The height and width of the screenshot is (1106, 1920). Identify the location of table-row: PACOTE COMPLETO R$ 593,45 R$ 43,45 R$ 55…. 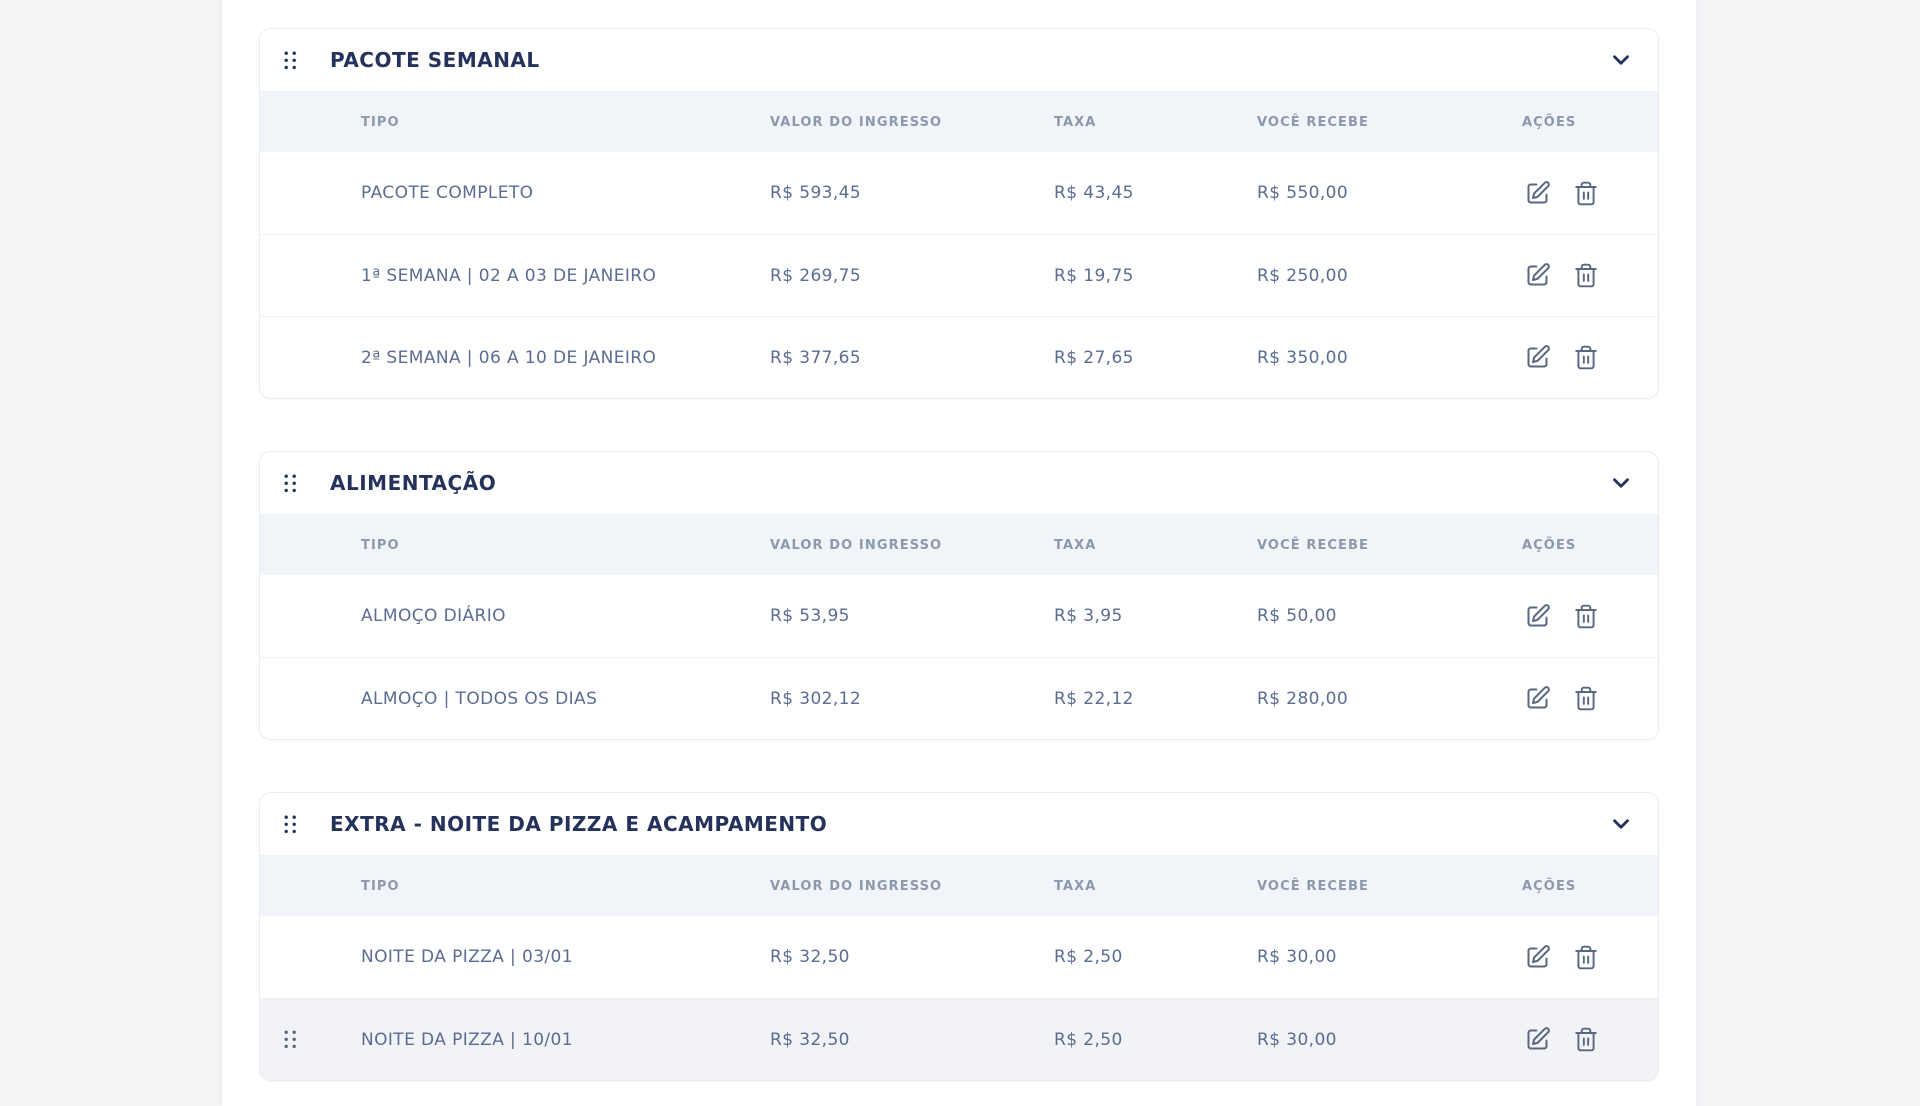
(959, 193).